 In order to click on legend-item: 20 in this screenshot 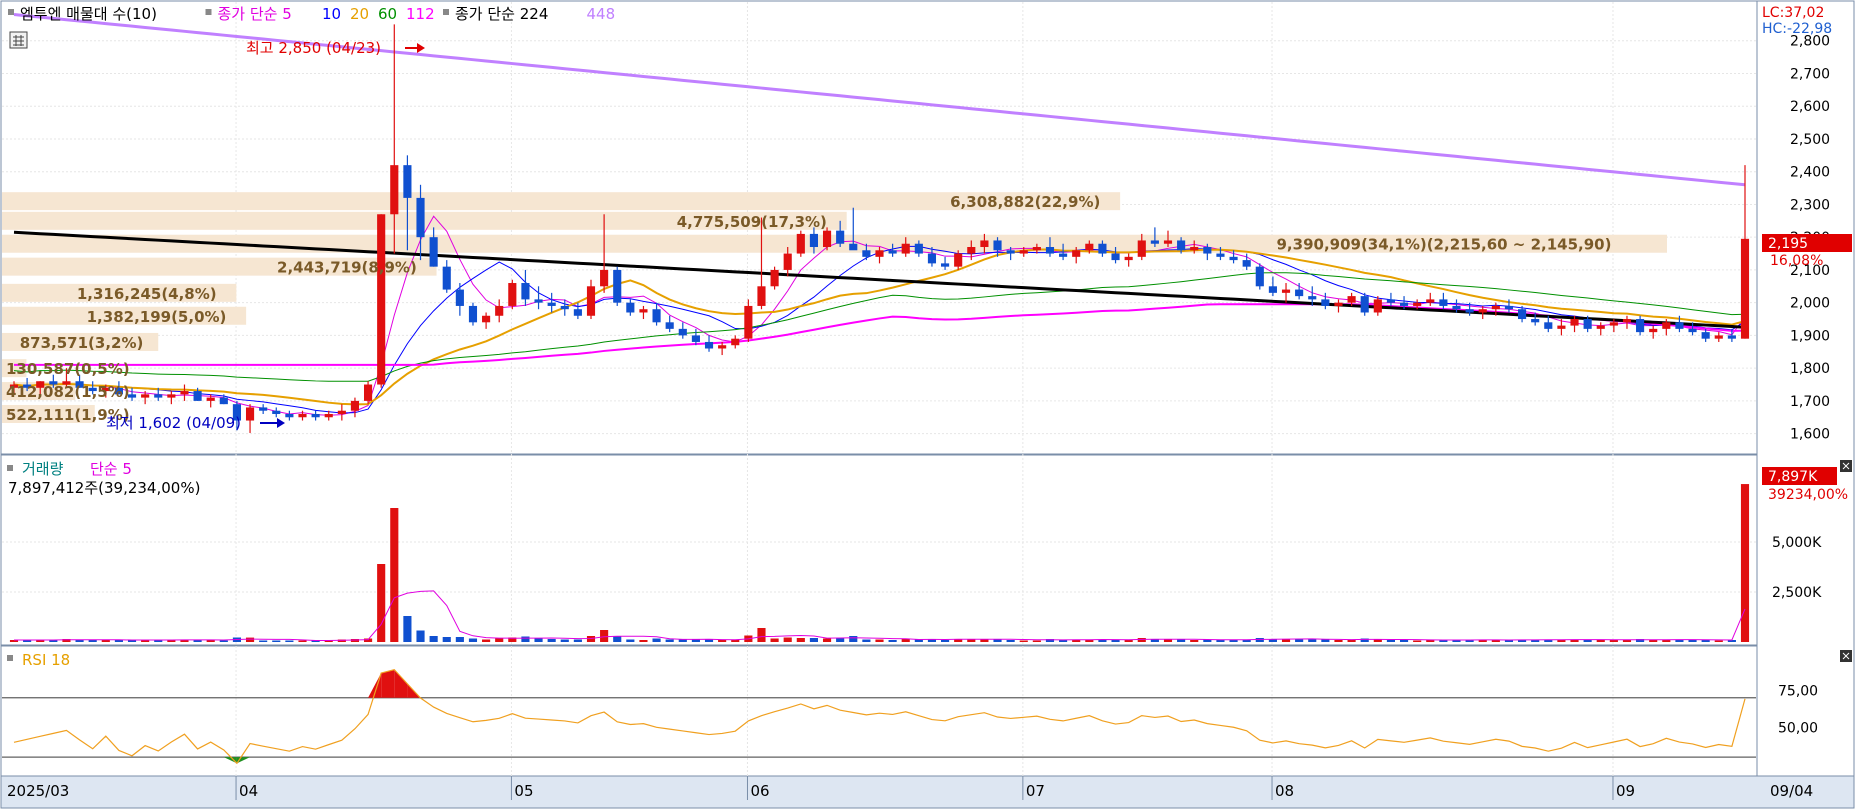, I will do `click(359, 14)`.